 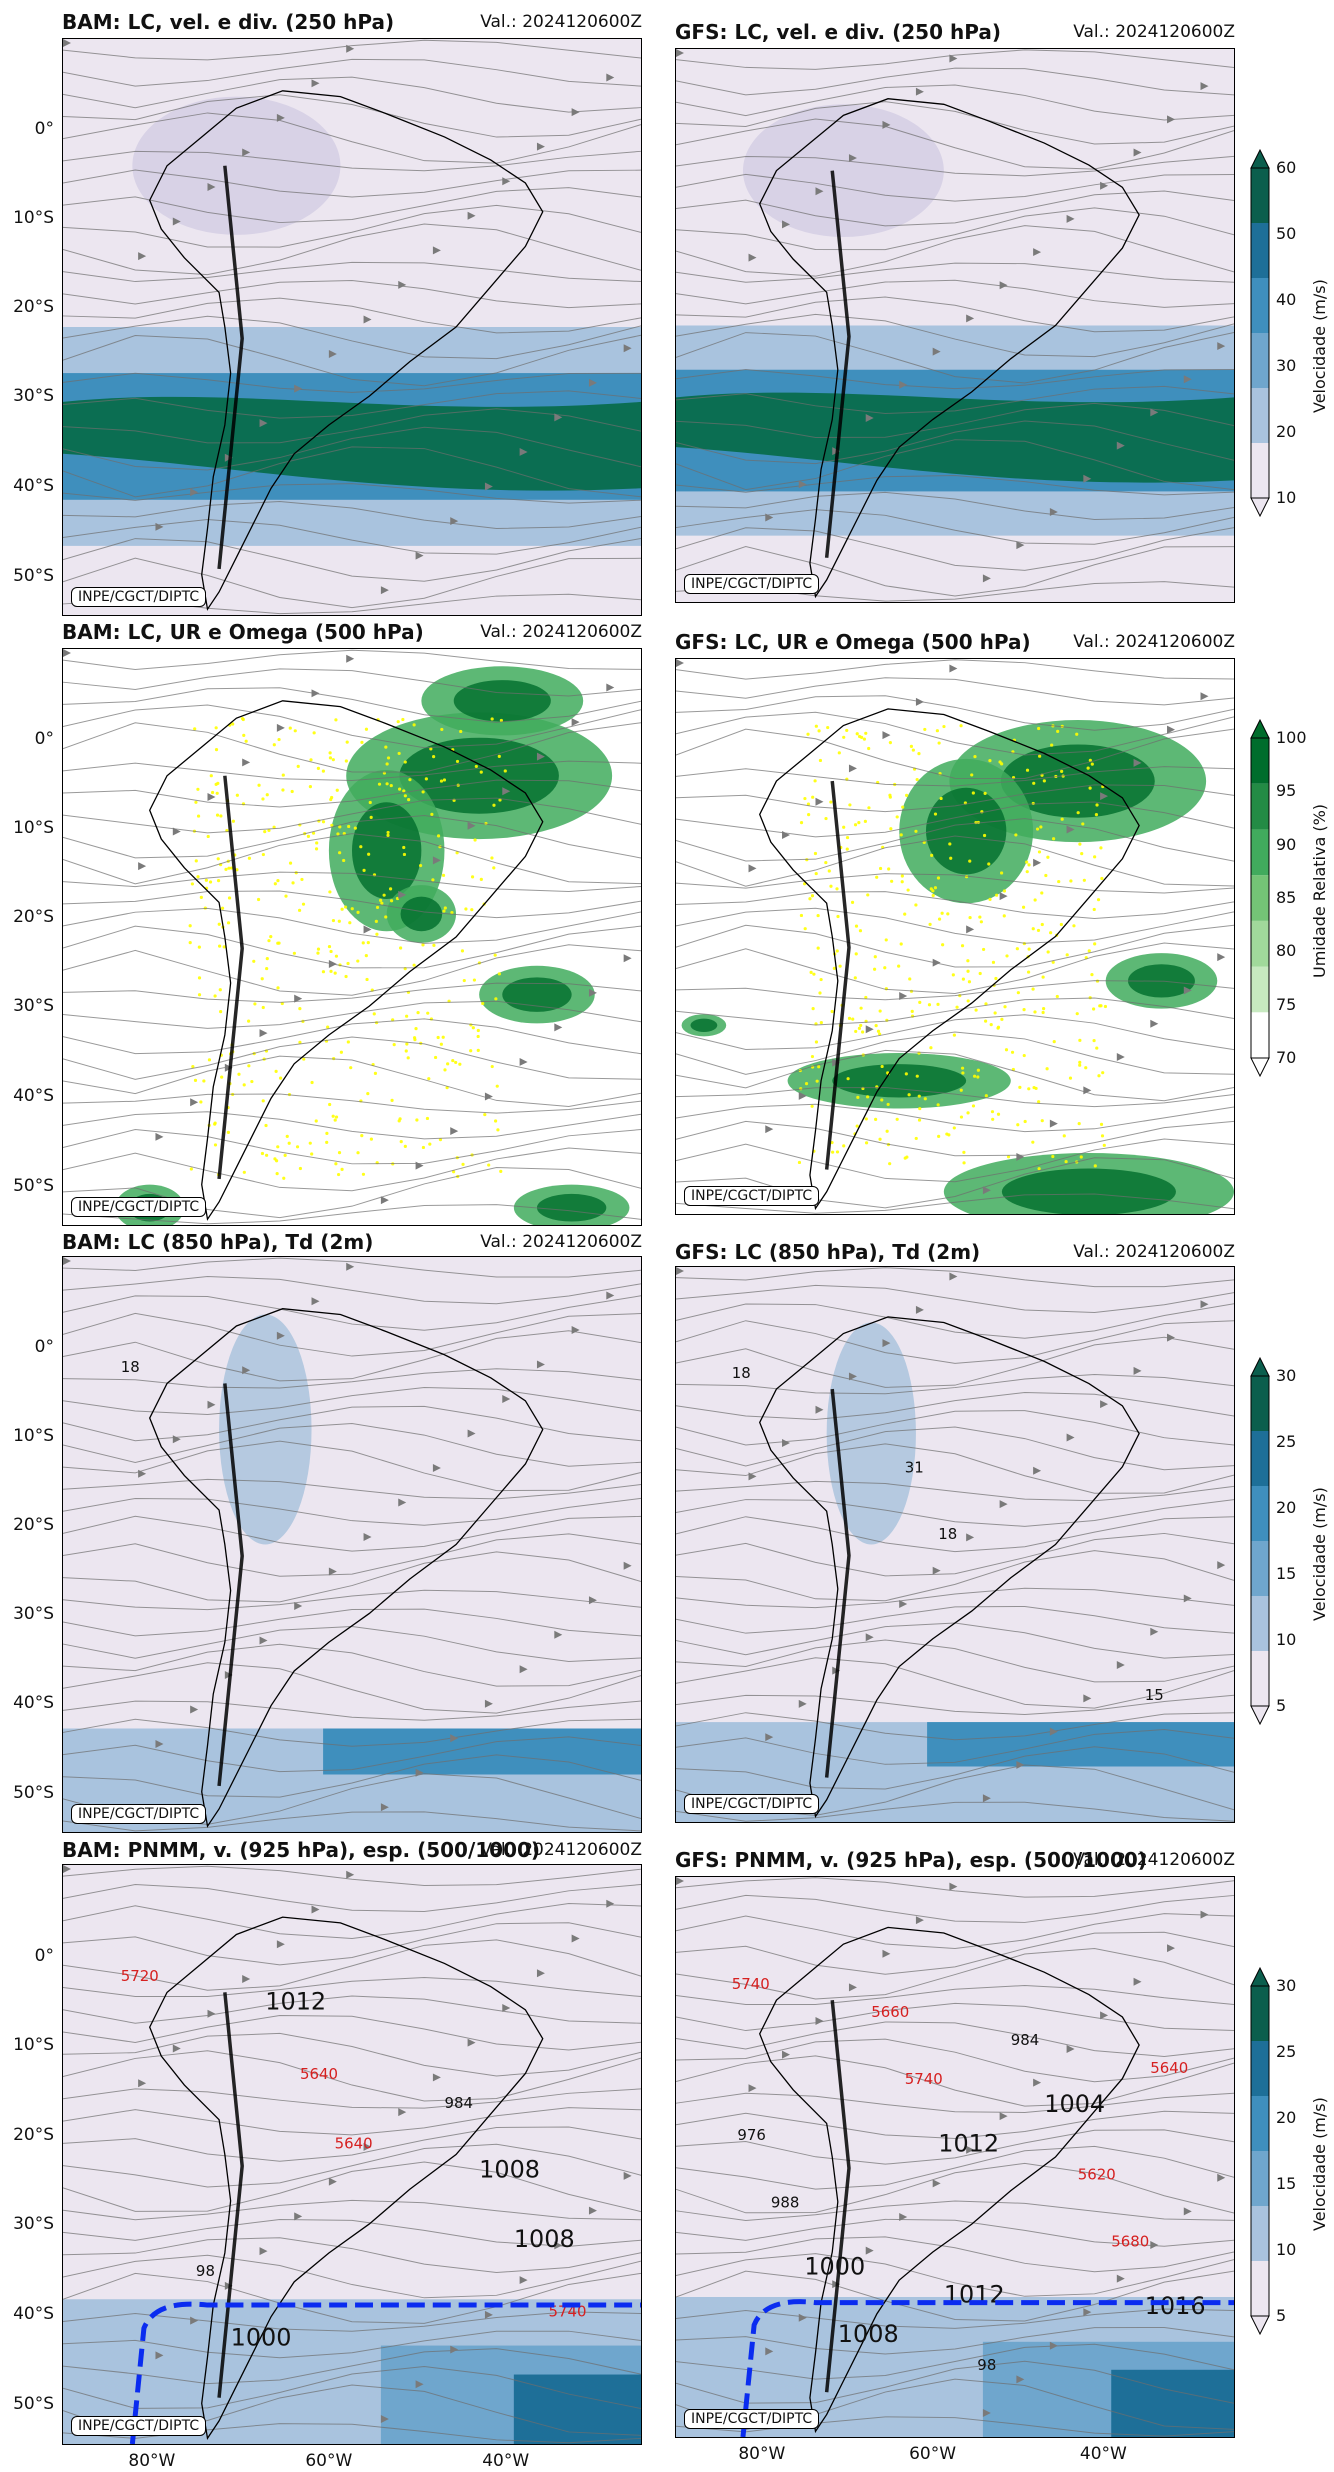 What do you see at coordinates (762, 2454) in the screenshot?
I see `lon-tick-label: 80°W` at bounding box center [762, 2454].